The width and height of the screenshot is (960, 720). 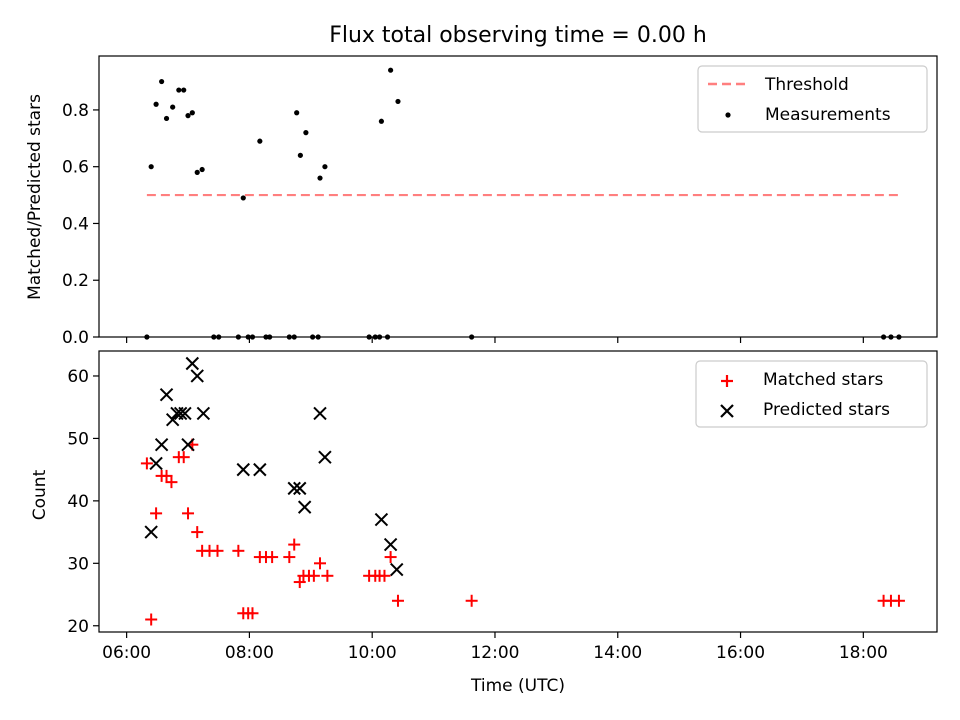 What do you see at coordinates (806, 85) in the screenshot?
I see `legend-threshold-label: Threshold` at bounding box center [806, 85].